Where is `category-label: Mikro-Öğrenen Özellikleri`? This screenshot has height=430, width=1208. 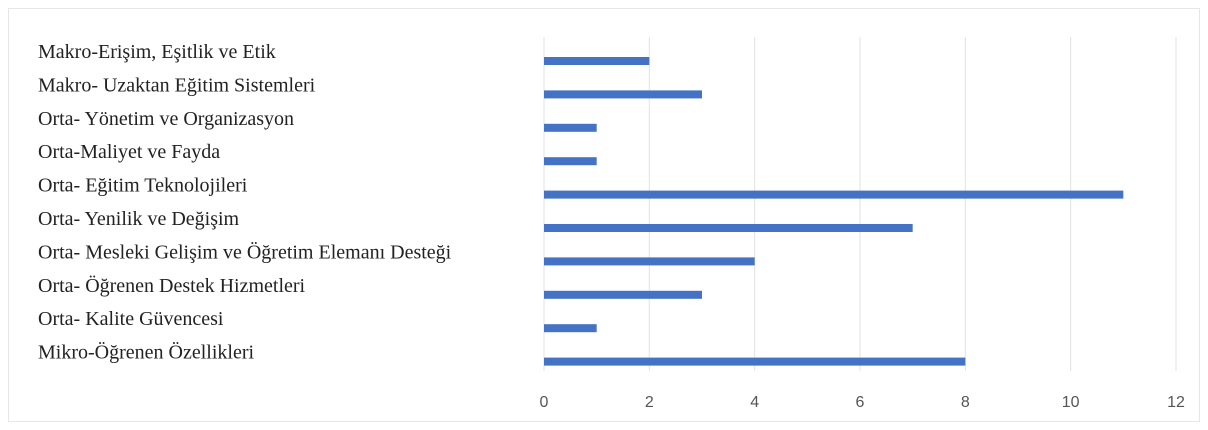 category-label: Mikro-Öğrenen Özellikleri is located at coordinates (146, 352).